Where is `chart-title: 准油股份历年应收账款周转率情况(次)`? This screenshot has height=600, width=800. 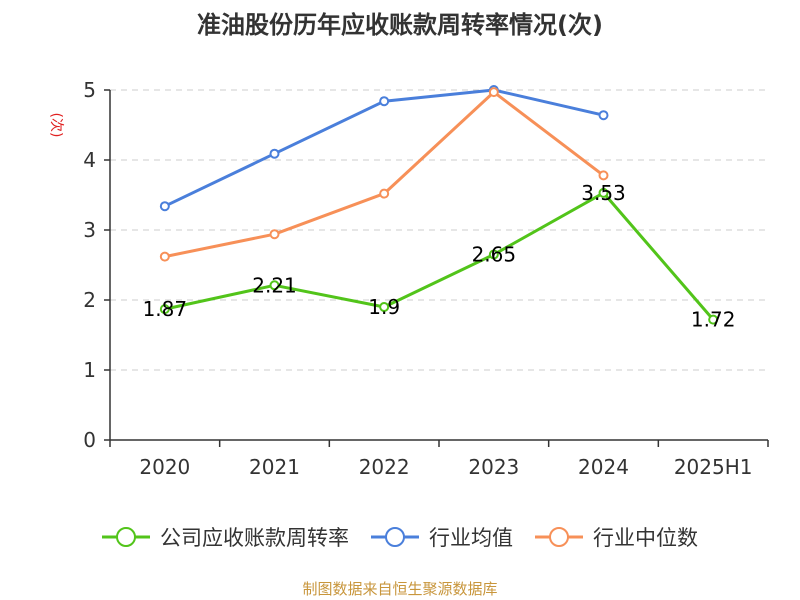
chart-title: 准油股份历年应收账款周转率情况(次) is located at coordinates (400, 25).